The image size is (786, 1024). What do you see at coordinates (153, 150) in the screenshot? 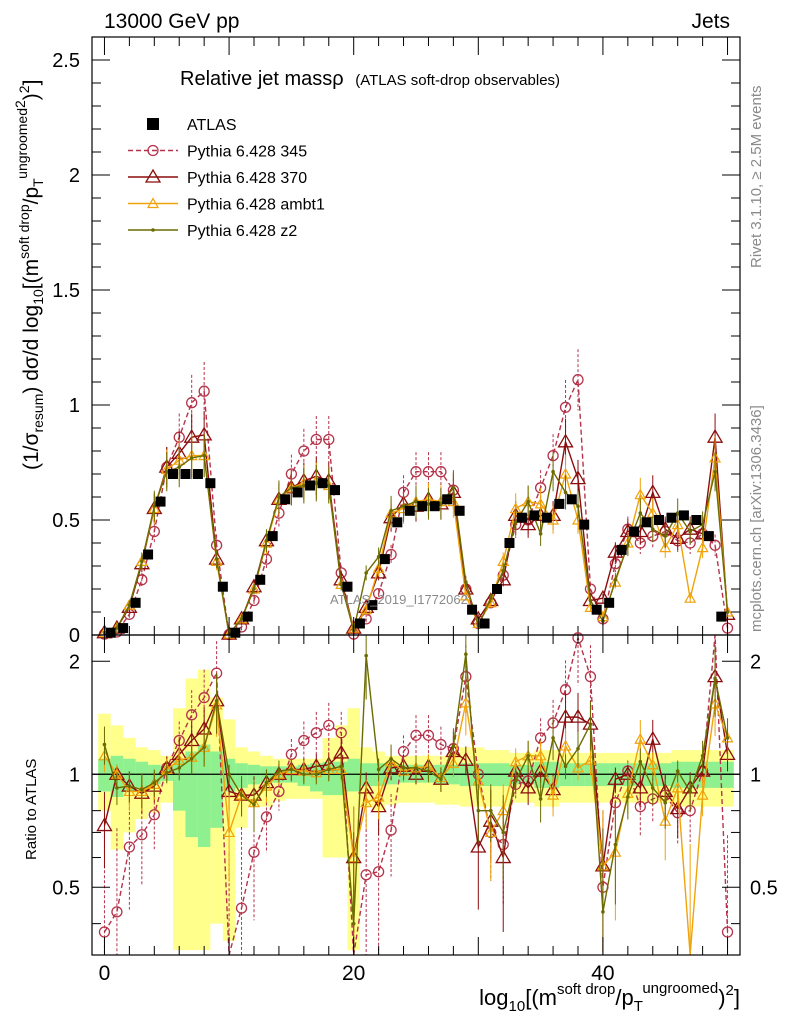
I see `legend-marker` at bounding box center [153, 150].